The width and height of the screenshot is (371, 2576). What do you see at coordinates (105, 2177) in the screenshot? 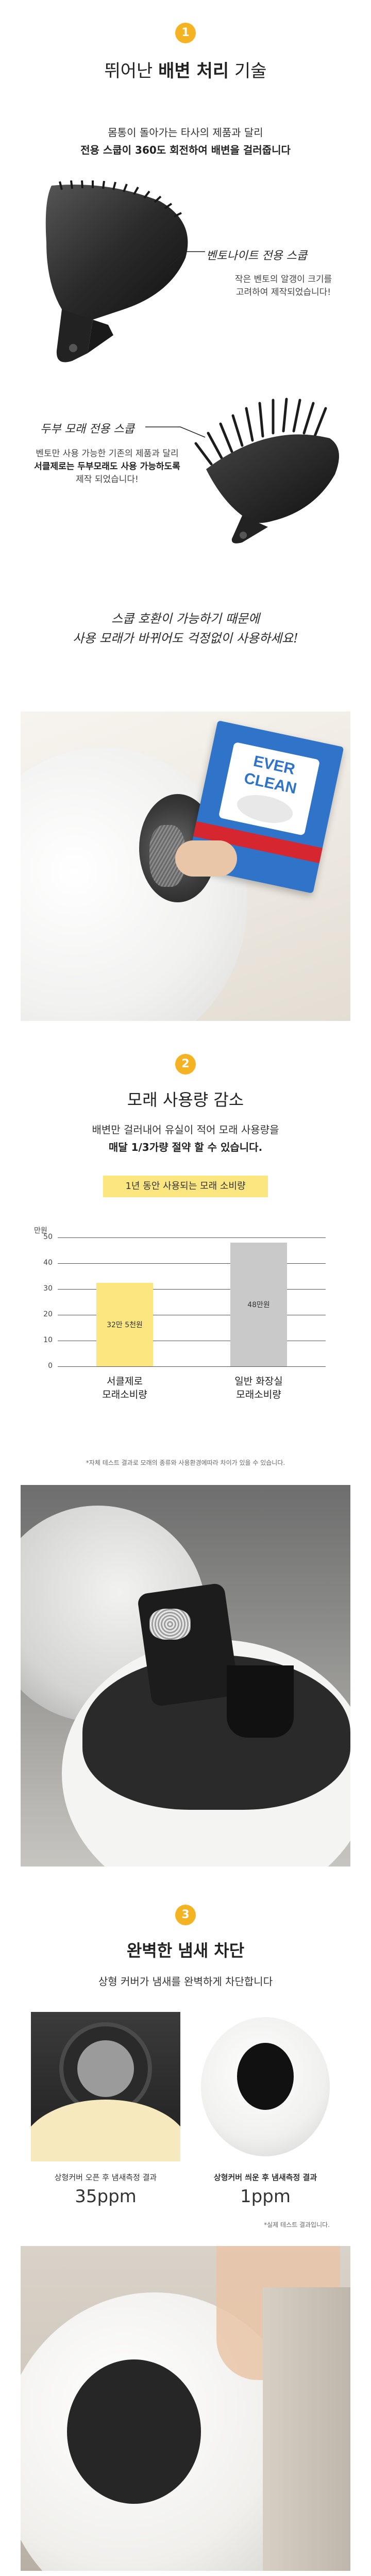
I see `cover-open-caption: 상형커버 오픈 후 냄새측정 결과` at bounding box center [105, 2177].